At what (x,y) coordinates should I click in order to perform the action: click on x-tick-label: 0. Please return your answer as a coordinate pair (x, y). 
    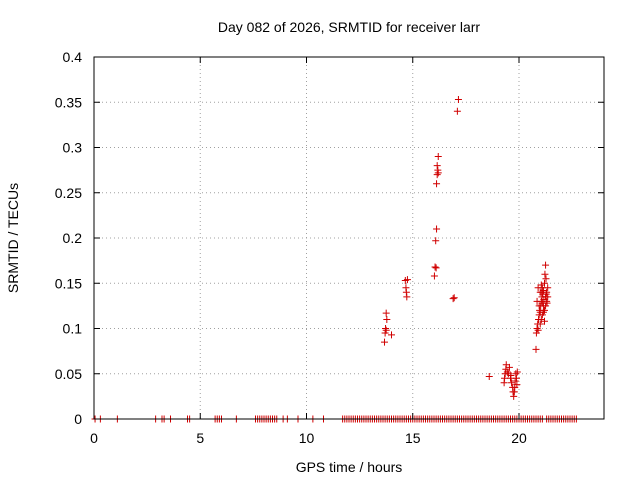
    Looking at the image, I should click on (94, 438).